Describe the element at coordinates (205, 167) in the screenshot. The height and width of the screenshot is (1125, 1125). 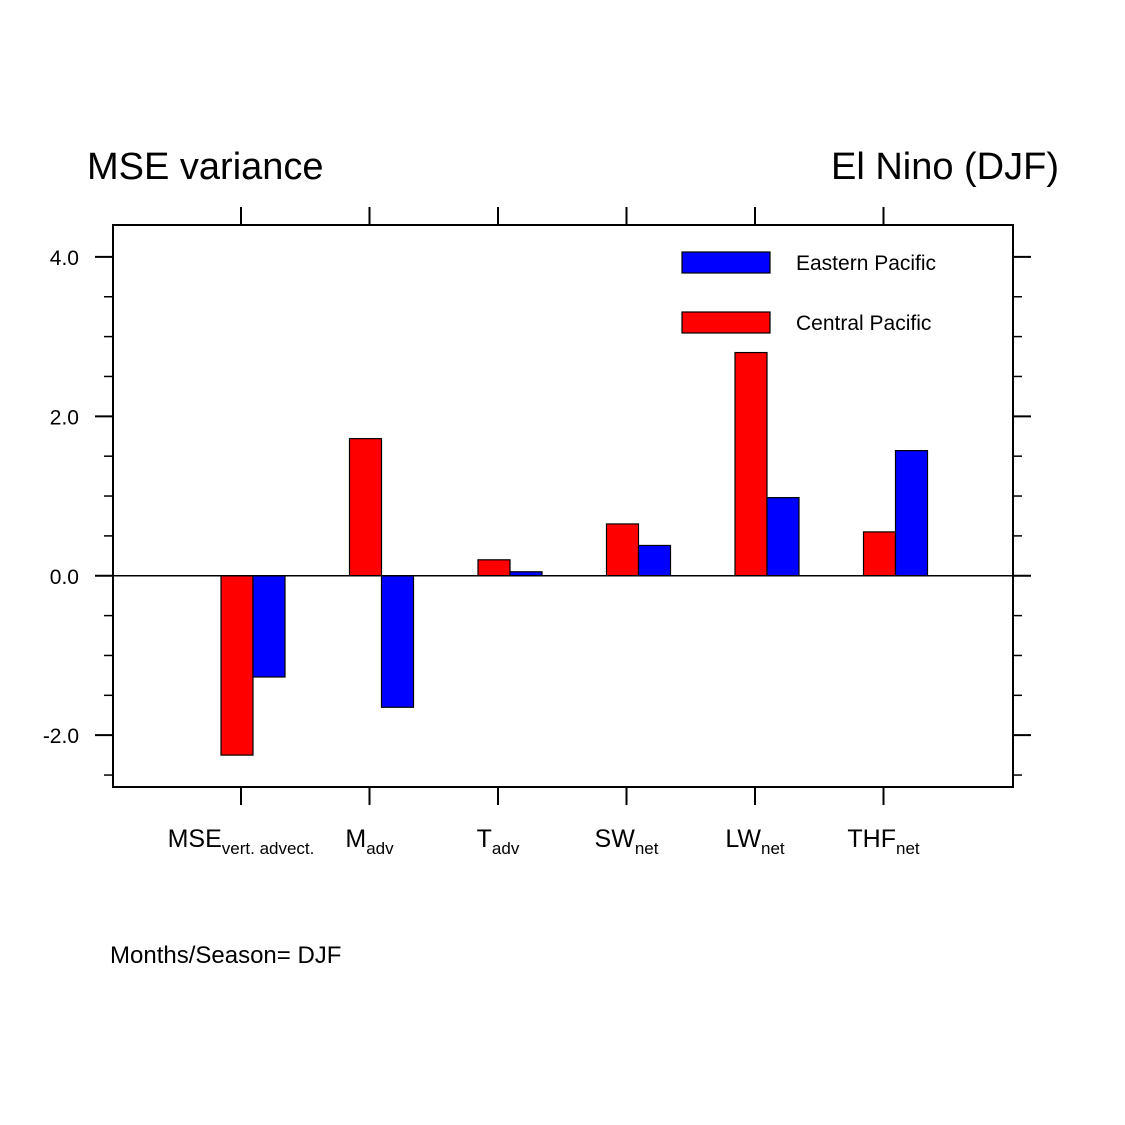
I see `chart-title-left: MSE variance` at that location.